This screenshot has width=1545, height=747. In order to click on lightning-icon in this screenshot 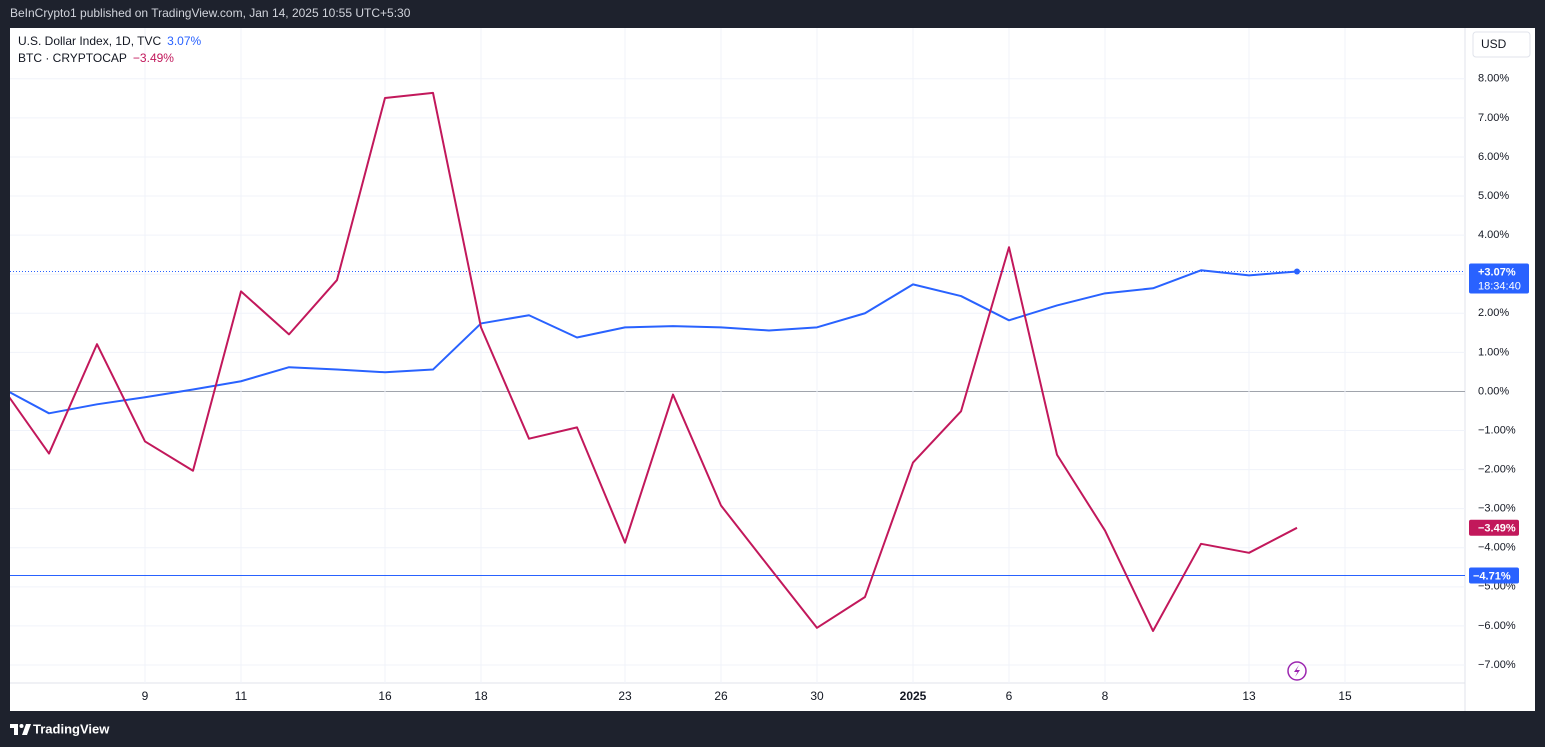, I will do `click(1297, 671)`.